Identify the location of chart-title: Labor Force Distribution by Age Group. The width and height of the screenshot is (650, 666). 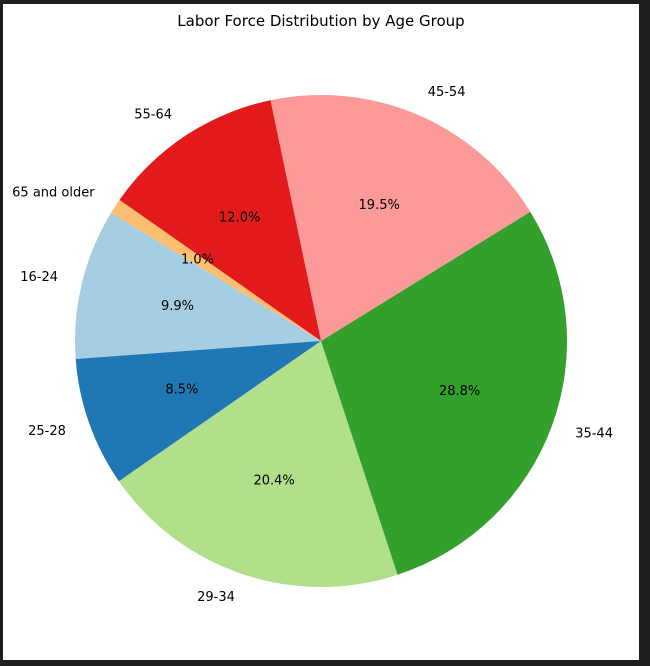
(320, 21).